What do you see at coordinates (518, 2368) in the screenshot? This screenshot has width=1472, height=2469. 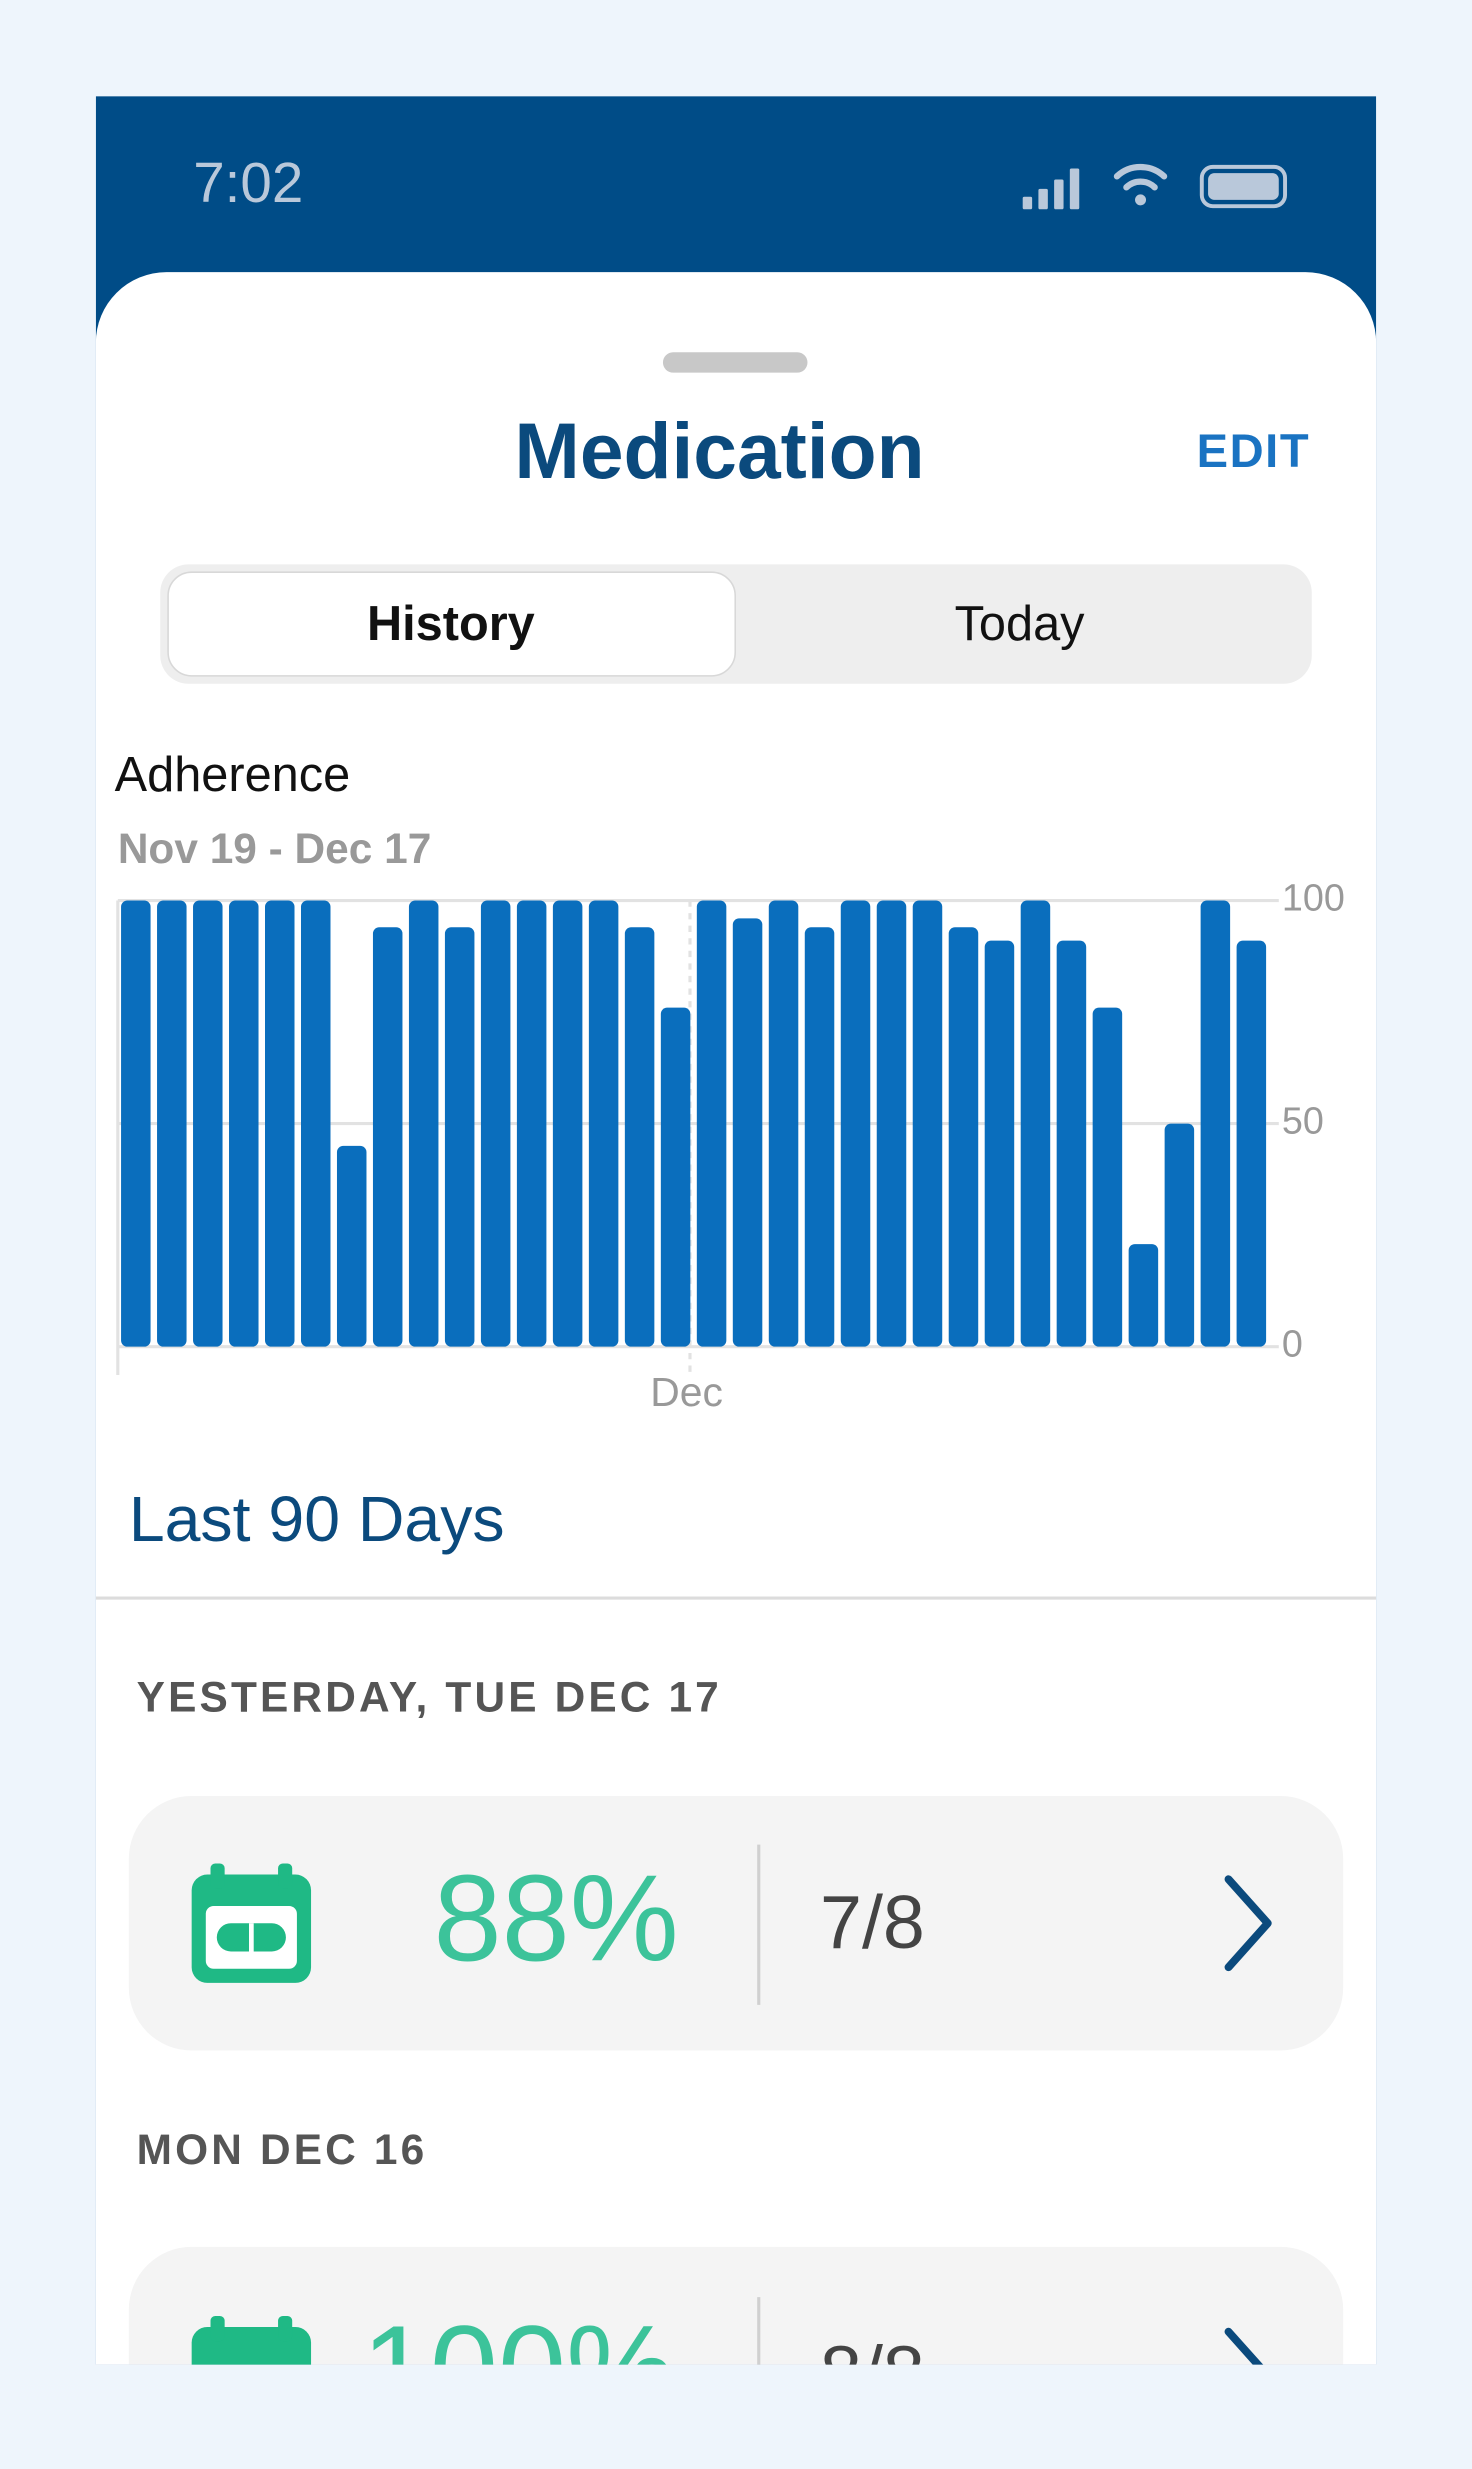 I see `adherence-percent: 100%` at bounding box center [518, 2368].